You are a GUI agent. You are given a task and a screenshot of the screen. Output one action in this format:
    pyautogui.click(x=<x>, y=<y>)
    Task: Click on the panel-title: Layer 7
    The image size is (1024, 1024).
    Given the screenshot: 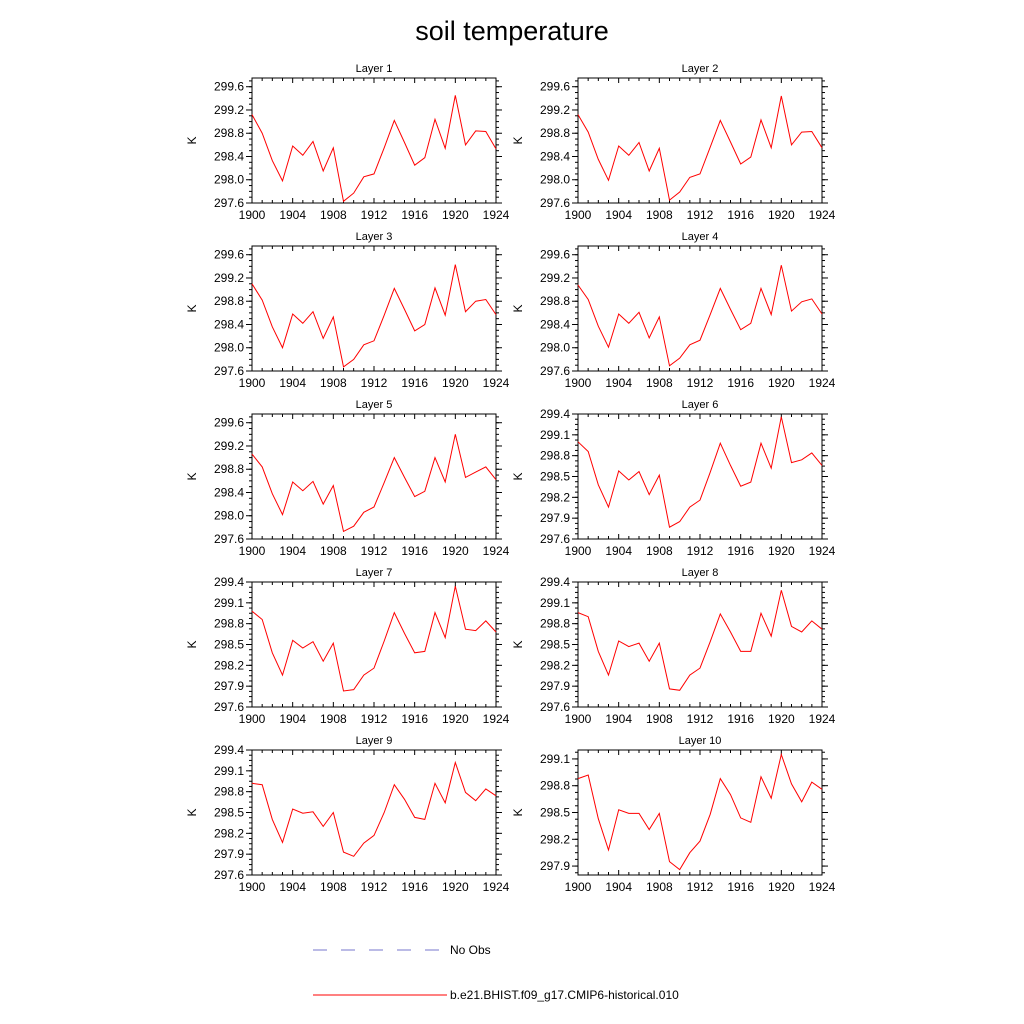 What is the action you would take?
    pyautogui.click(x=374, y=573)
    